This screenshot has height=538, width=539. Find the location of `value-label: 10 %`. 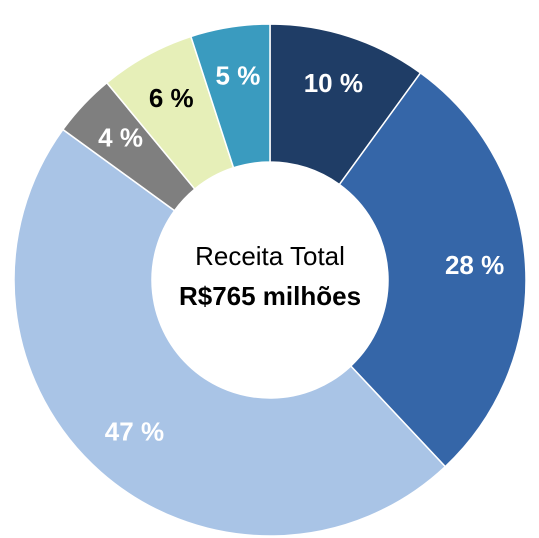

value-label: 10 % is located at coordinates (333, 83).